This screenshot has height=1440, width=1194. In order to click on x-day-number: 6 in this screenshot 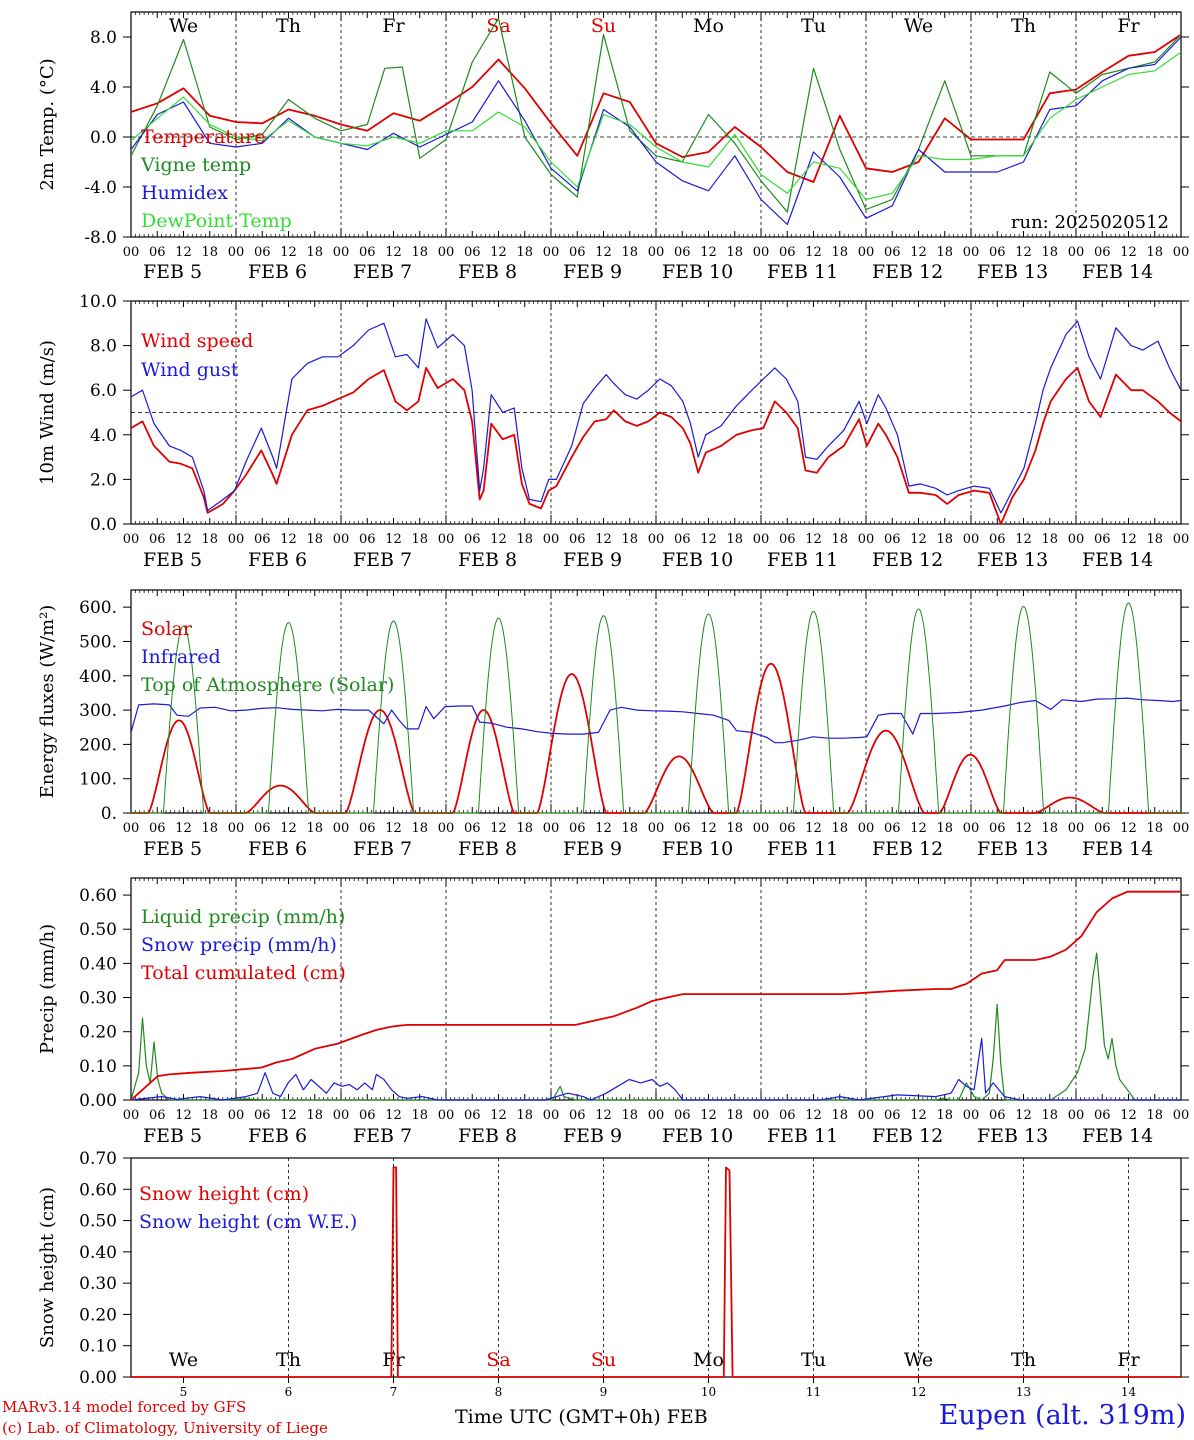, I will do `click(289, 1392)`.